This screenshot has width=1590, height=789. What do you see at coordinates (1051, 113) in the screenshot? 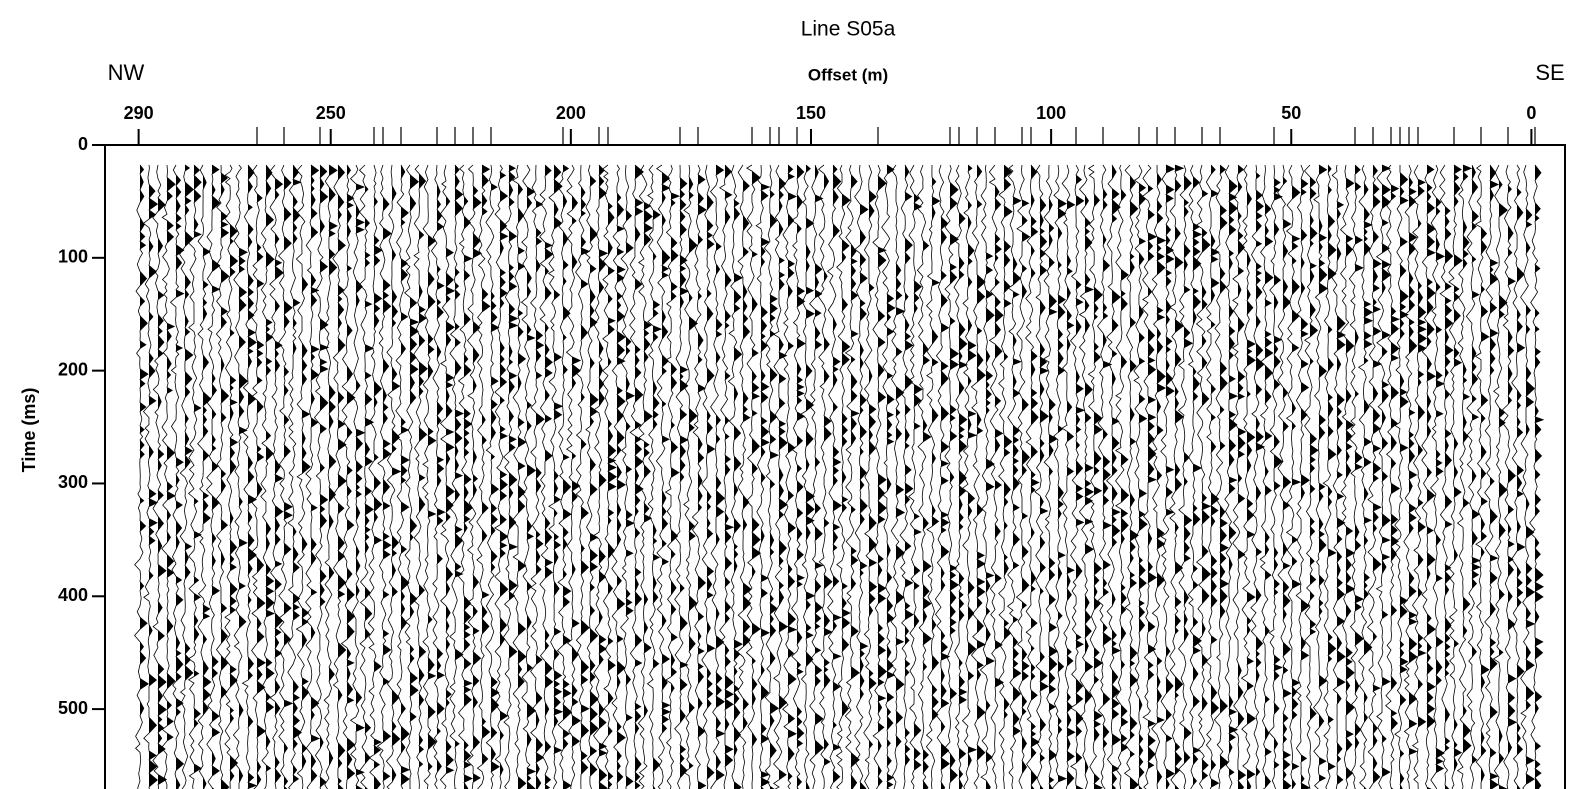
I see `x-tick-label: 100` at bounding box center [1051, 113].